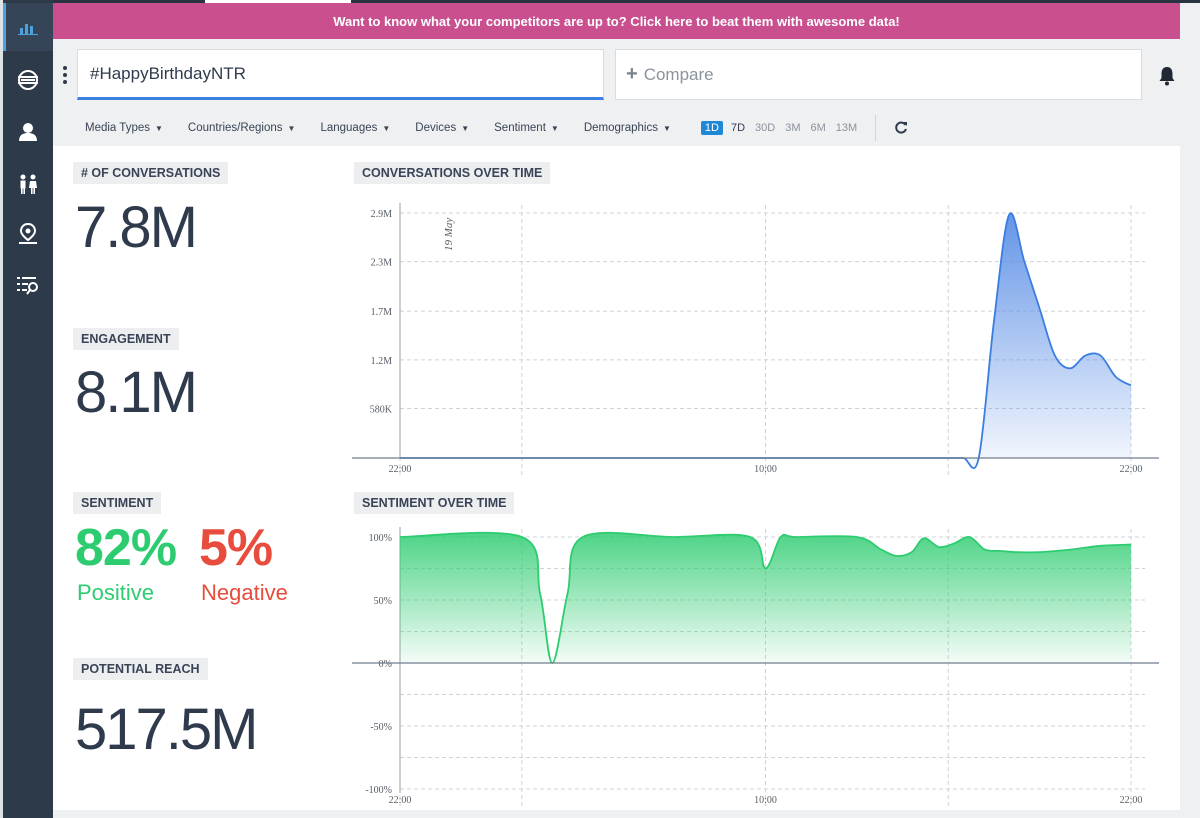 The width and height of the screenshot is (1200, 818). I want to click on active-tab-indicator, so click(278, 1).